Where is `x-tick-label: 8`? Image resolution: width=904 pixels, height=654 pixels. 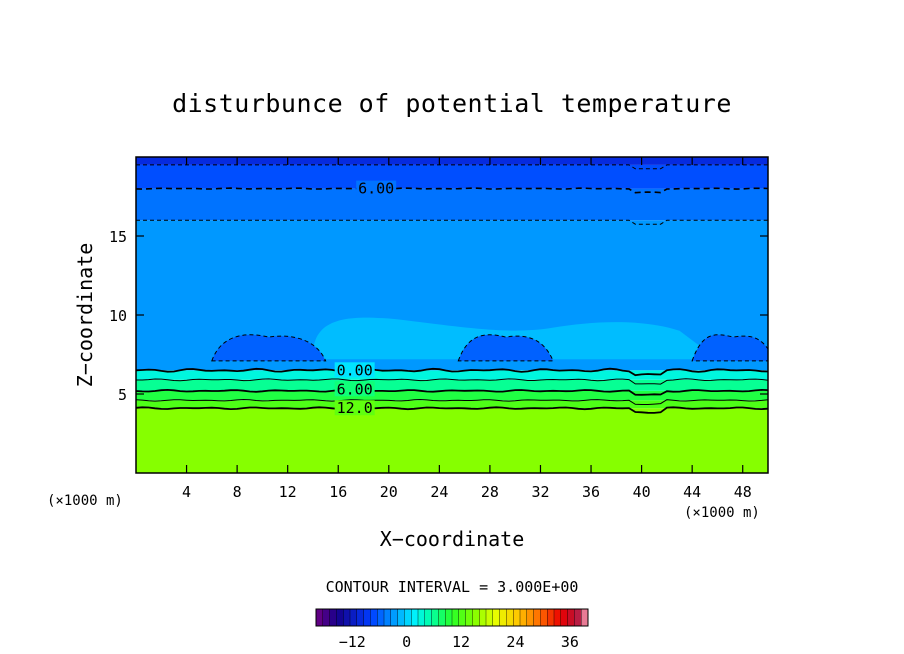 x-tick-label: 8 is located at coordinates (237, 492).